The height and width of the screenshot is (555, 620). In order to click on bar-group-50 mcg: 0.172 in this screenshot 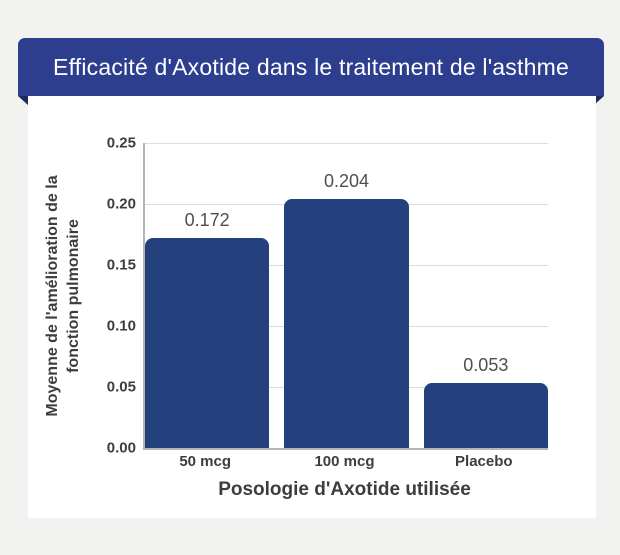, I will do `click(207, 295)`.